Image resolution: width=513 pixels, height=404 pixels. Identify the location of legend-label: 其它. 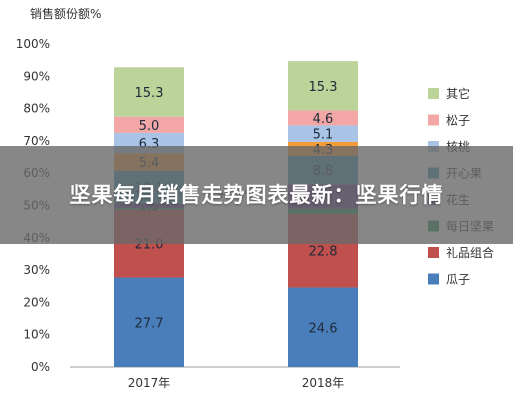
(458, 93).